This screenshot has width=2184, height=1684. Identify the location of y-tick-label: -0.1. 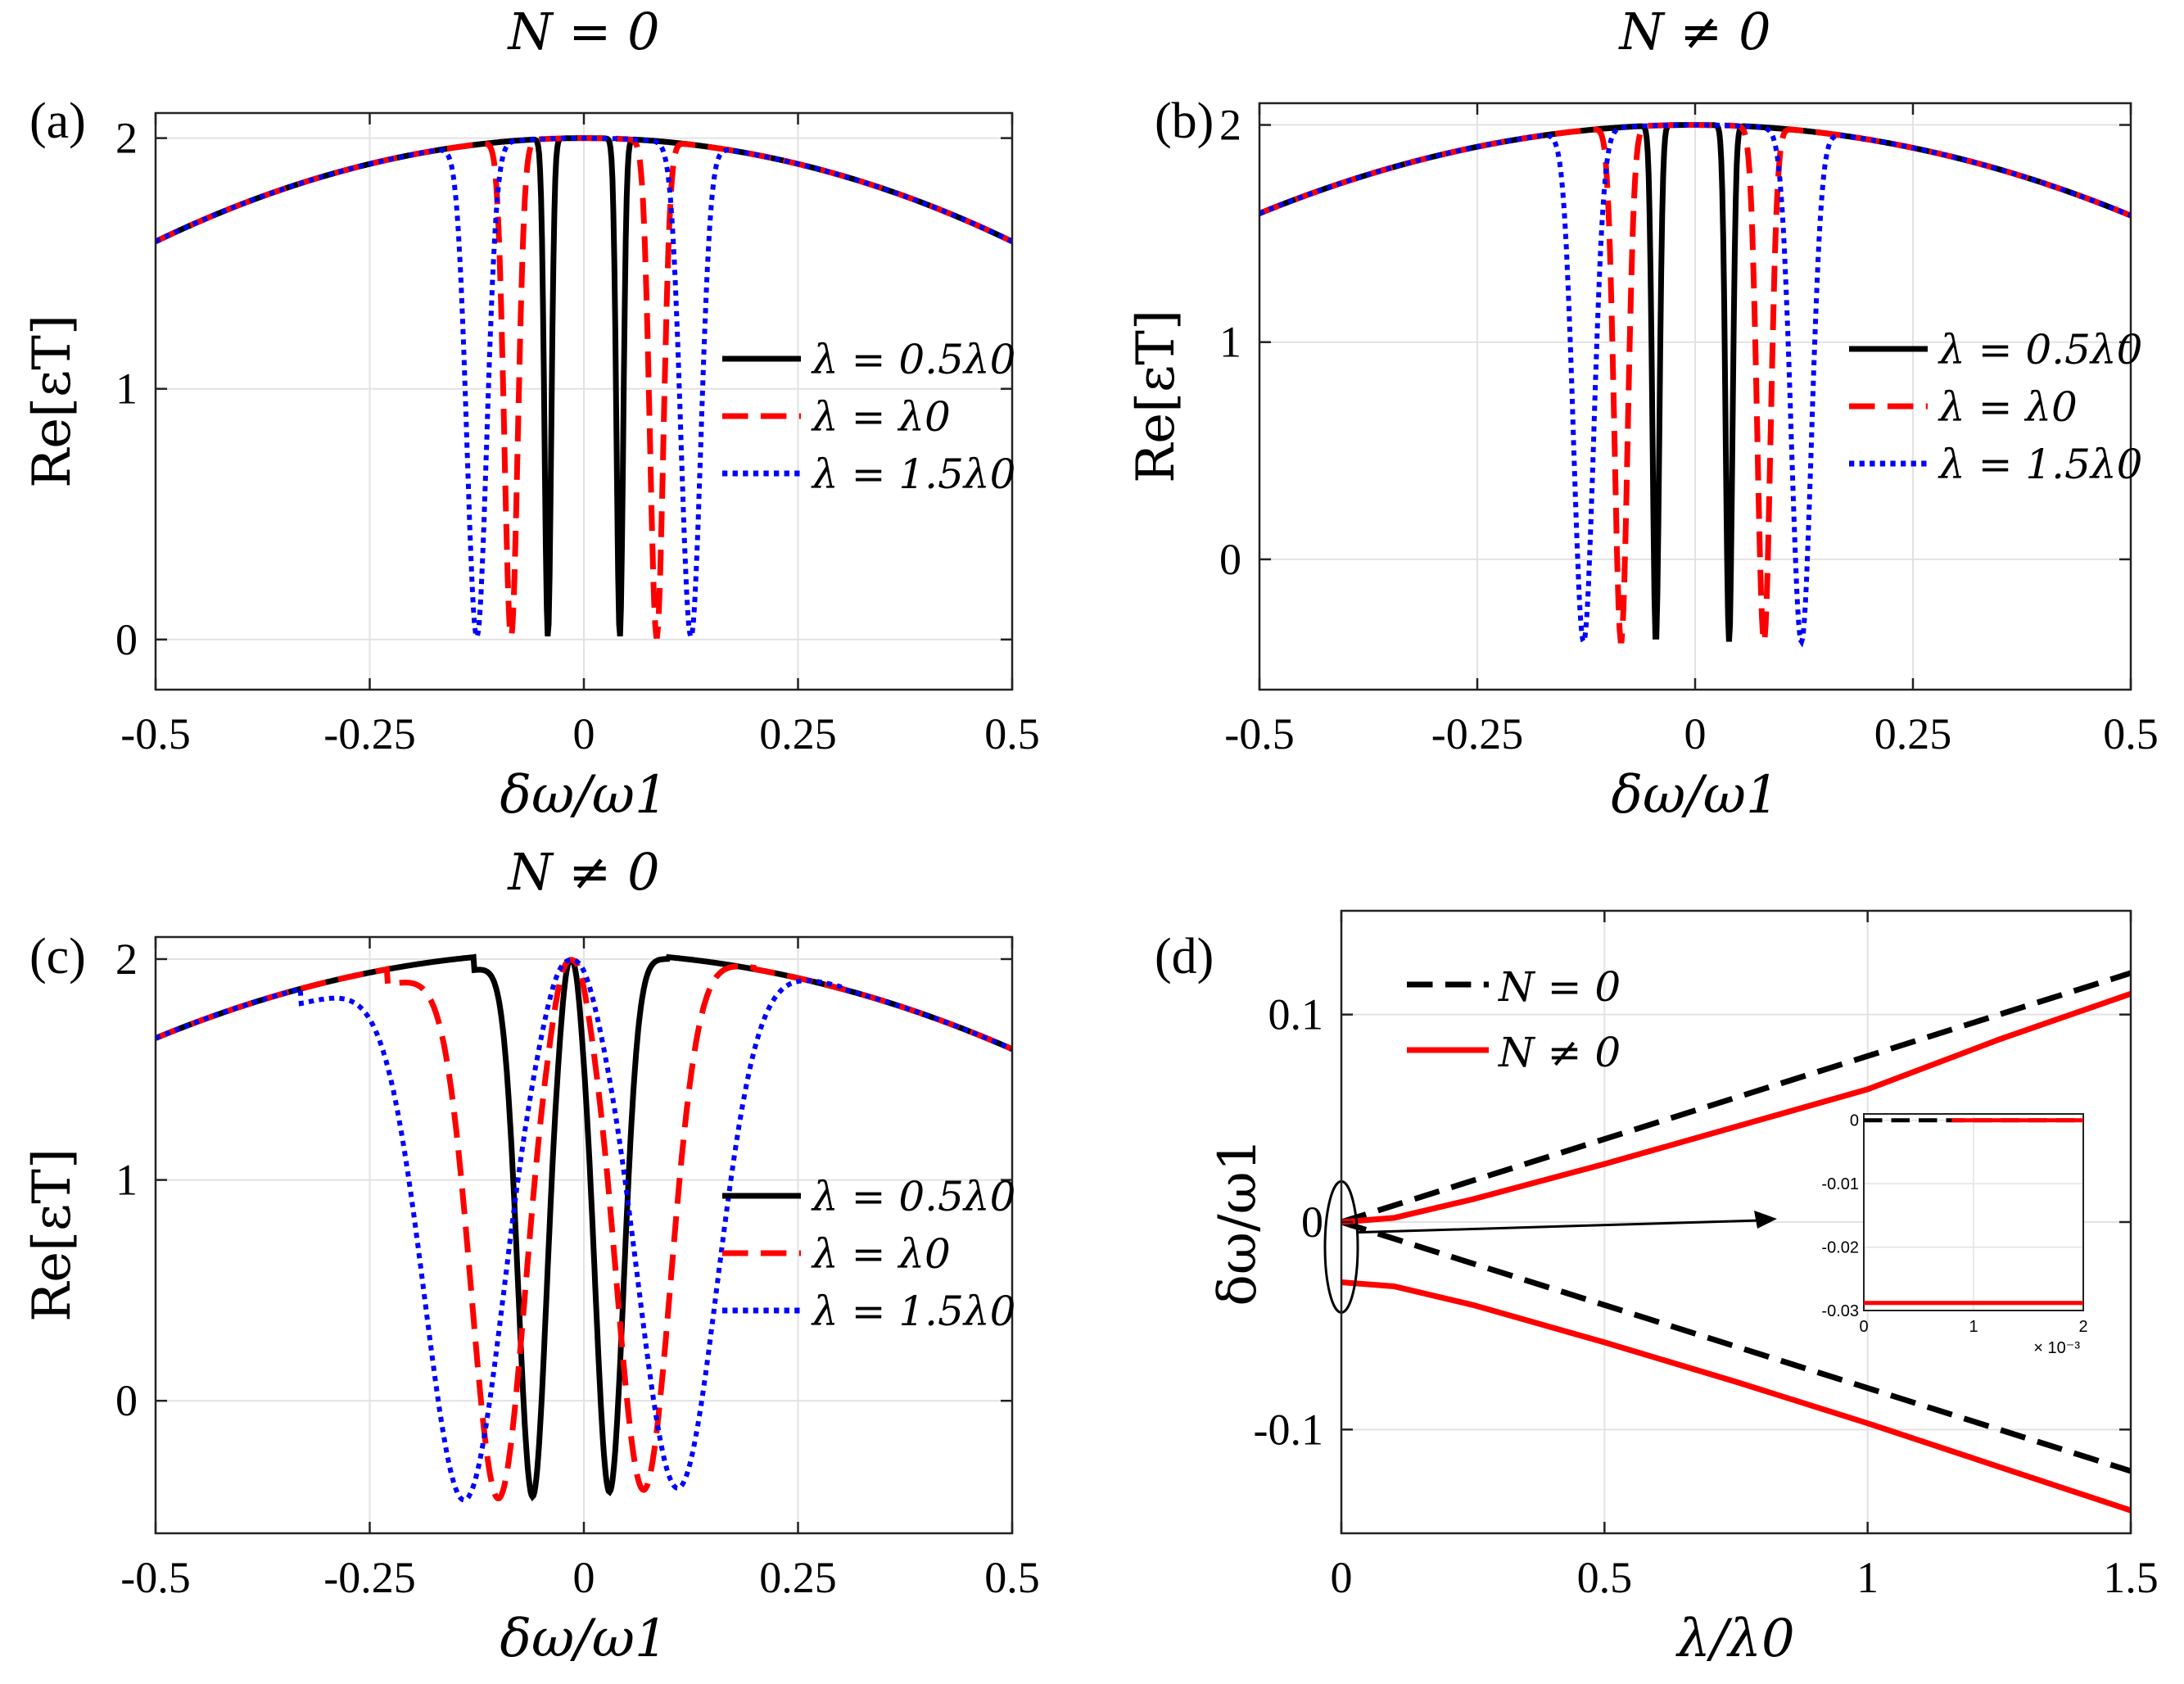
(1289, 1429).